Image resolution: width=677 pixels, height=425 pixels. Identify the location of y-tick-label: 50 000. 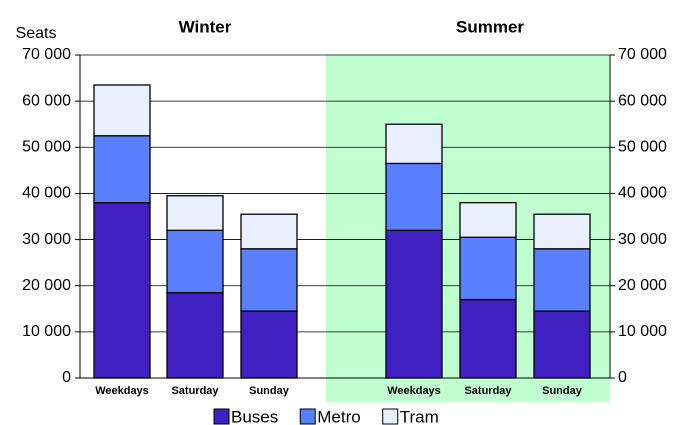
(46, 147).